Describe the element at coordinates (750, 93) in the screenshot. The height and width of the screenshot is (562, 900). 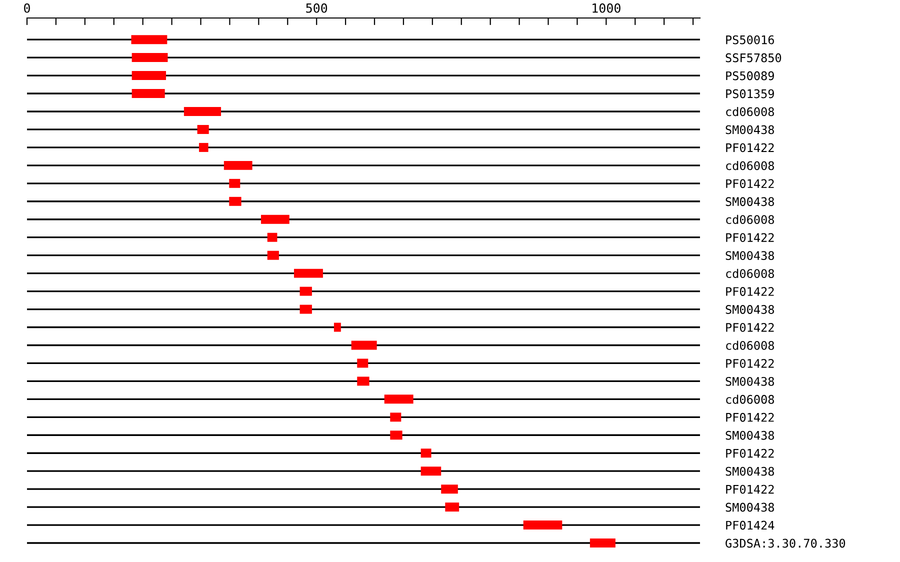
I see `y-tick-label: PS01359` at that location.